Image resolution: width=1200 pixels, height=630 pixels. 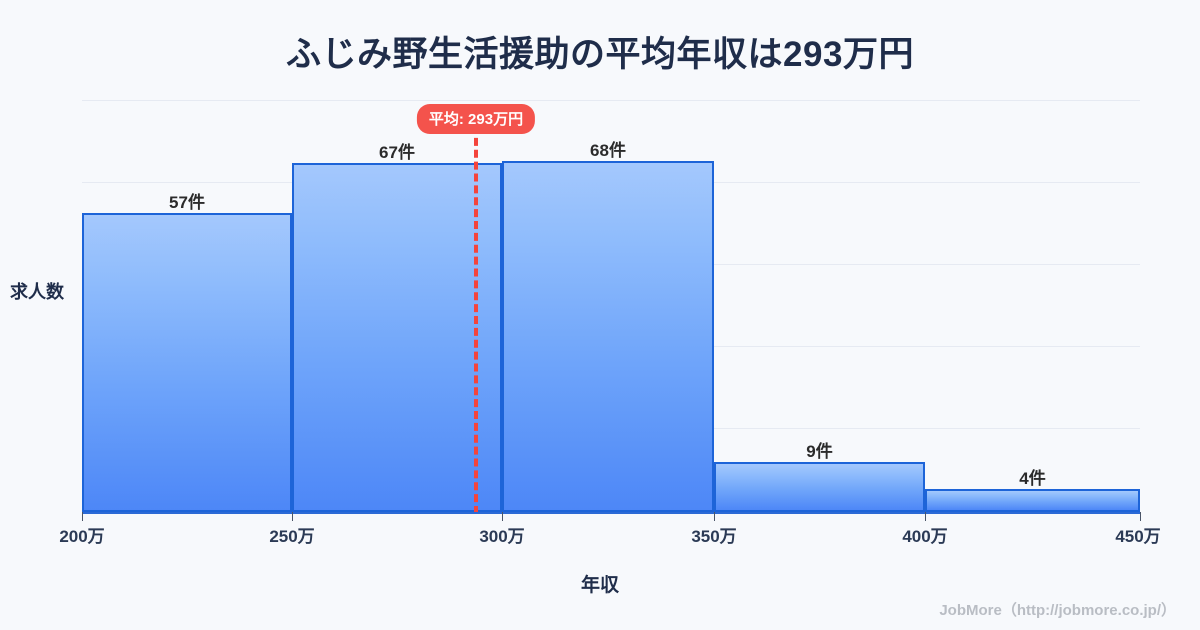 I want to click on x-axis-tick-label: 300万, so click(x=502, y=536).